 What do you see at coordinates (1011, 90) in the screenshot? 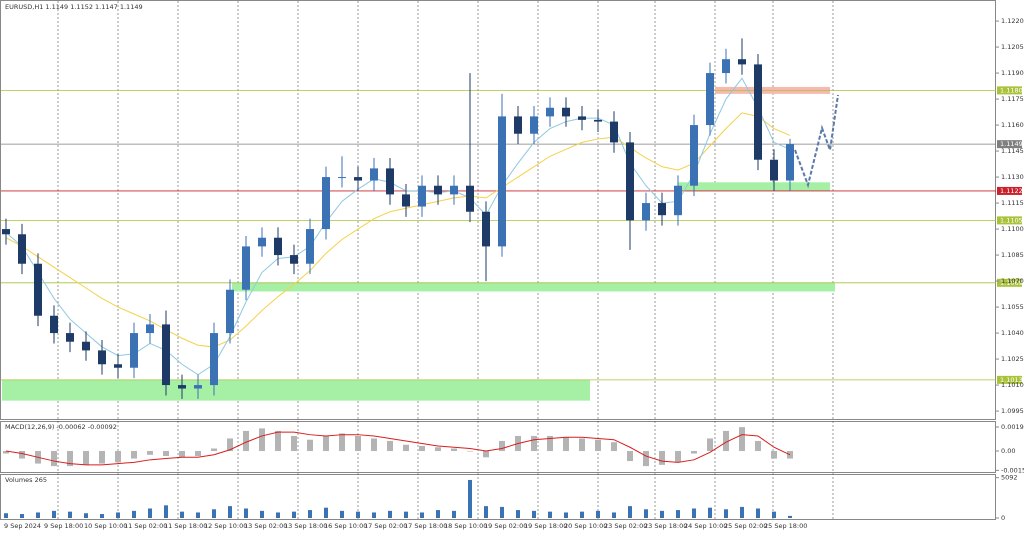
I see `price-level-label: 1.1180` at bounding box center [1011, 90].